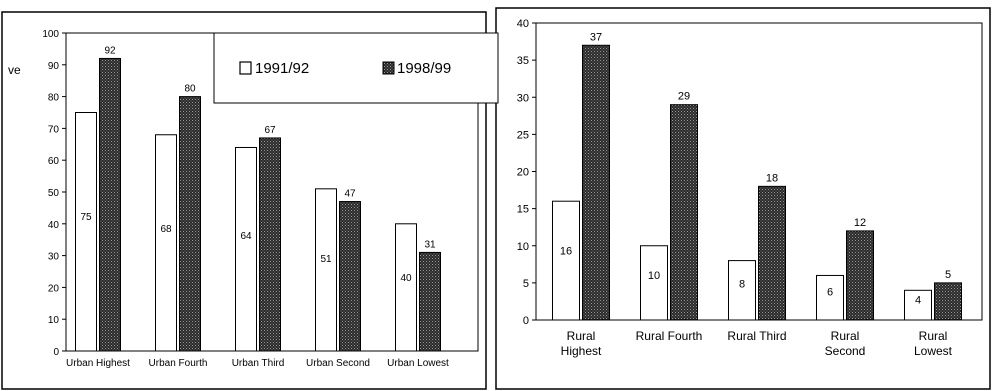 The image size is (992, 391). Describe the element at coordinates (178, 363) in the screenshot. I see `x-label-urban-2: Urban Fourth` at that location.